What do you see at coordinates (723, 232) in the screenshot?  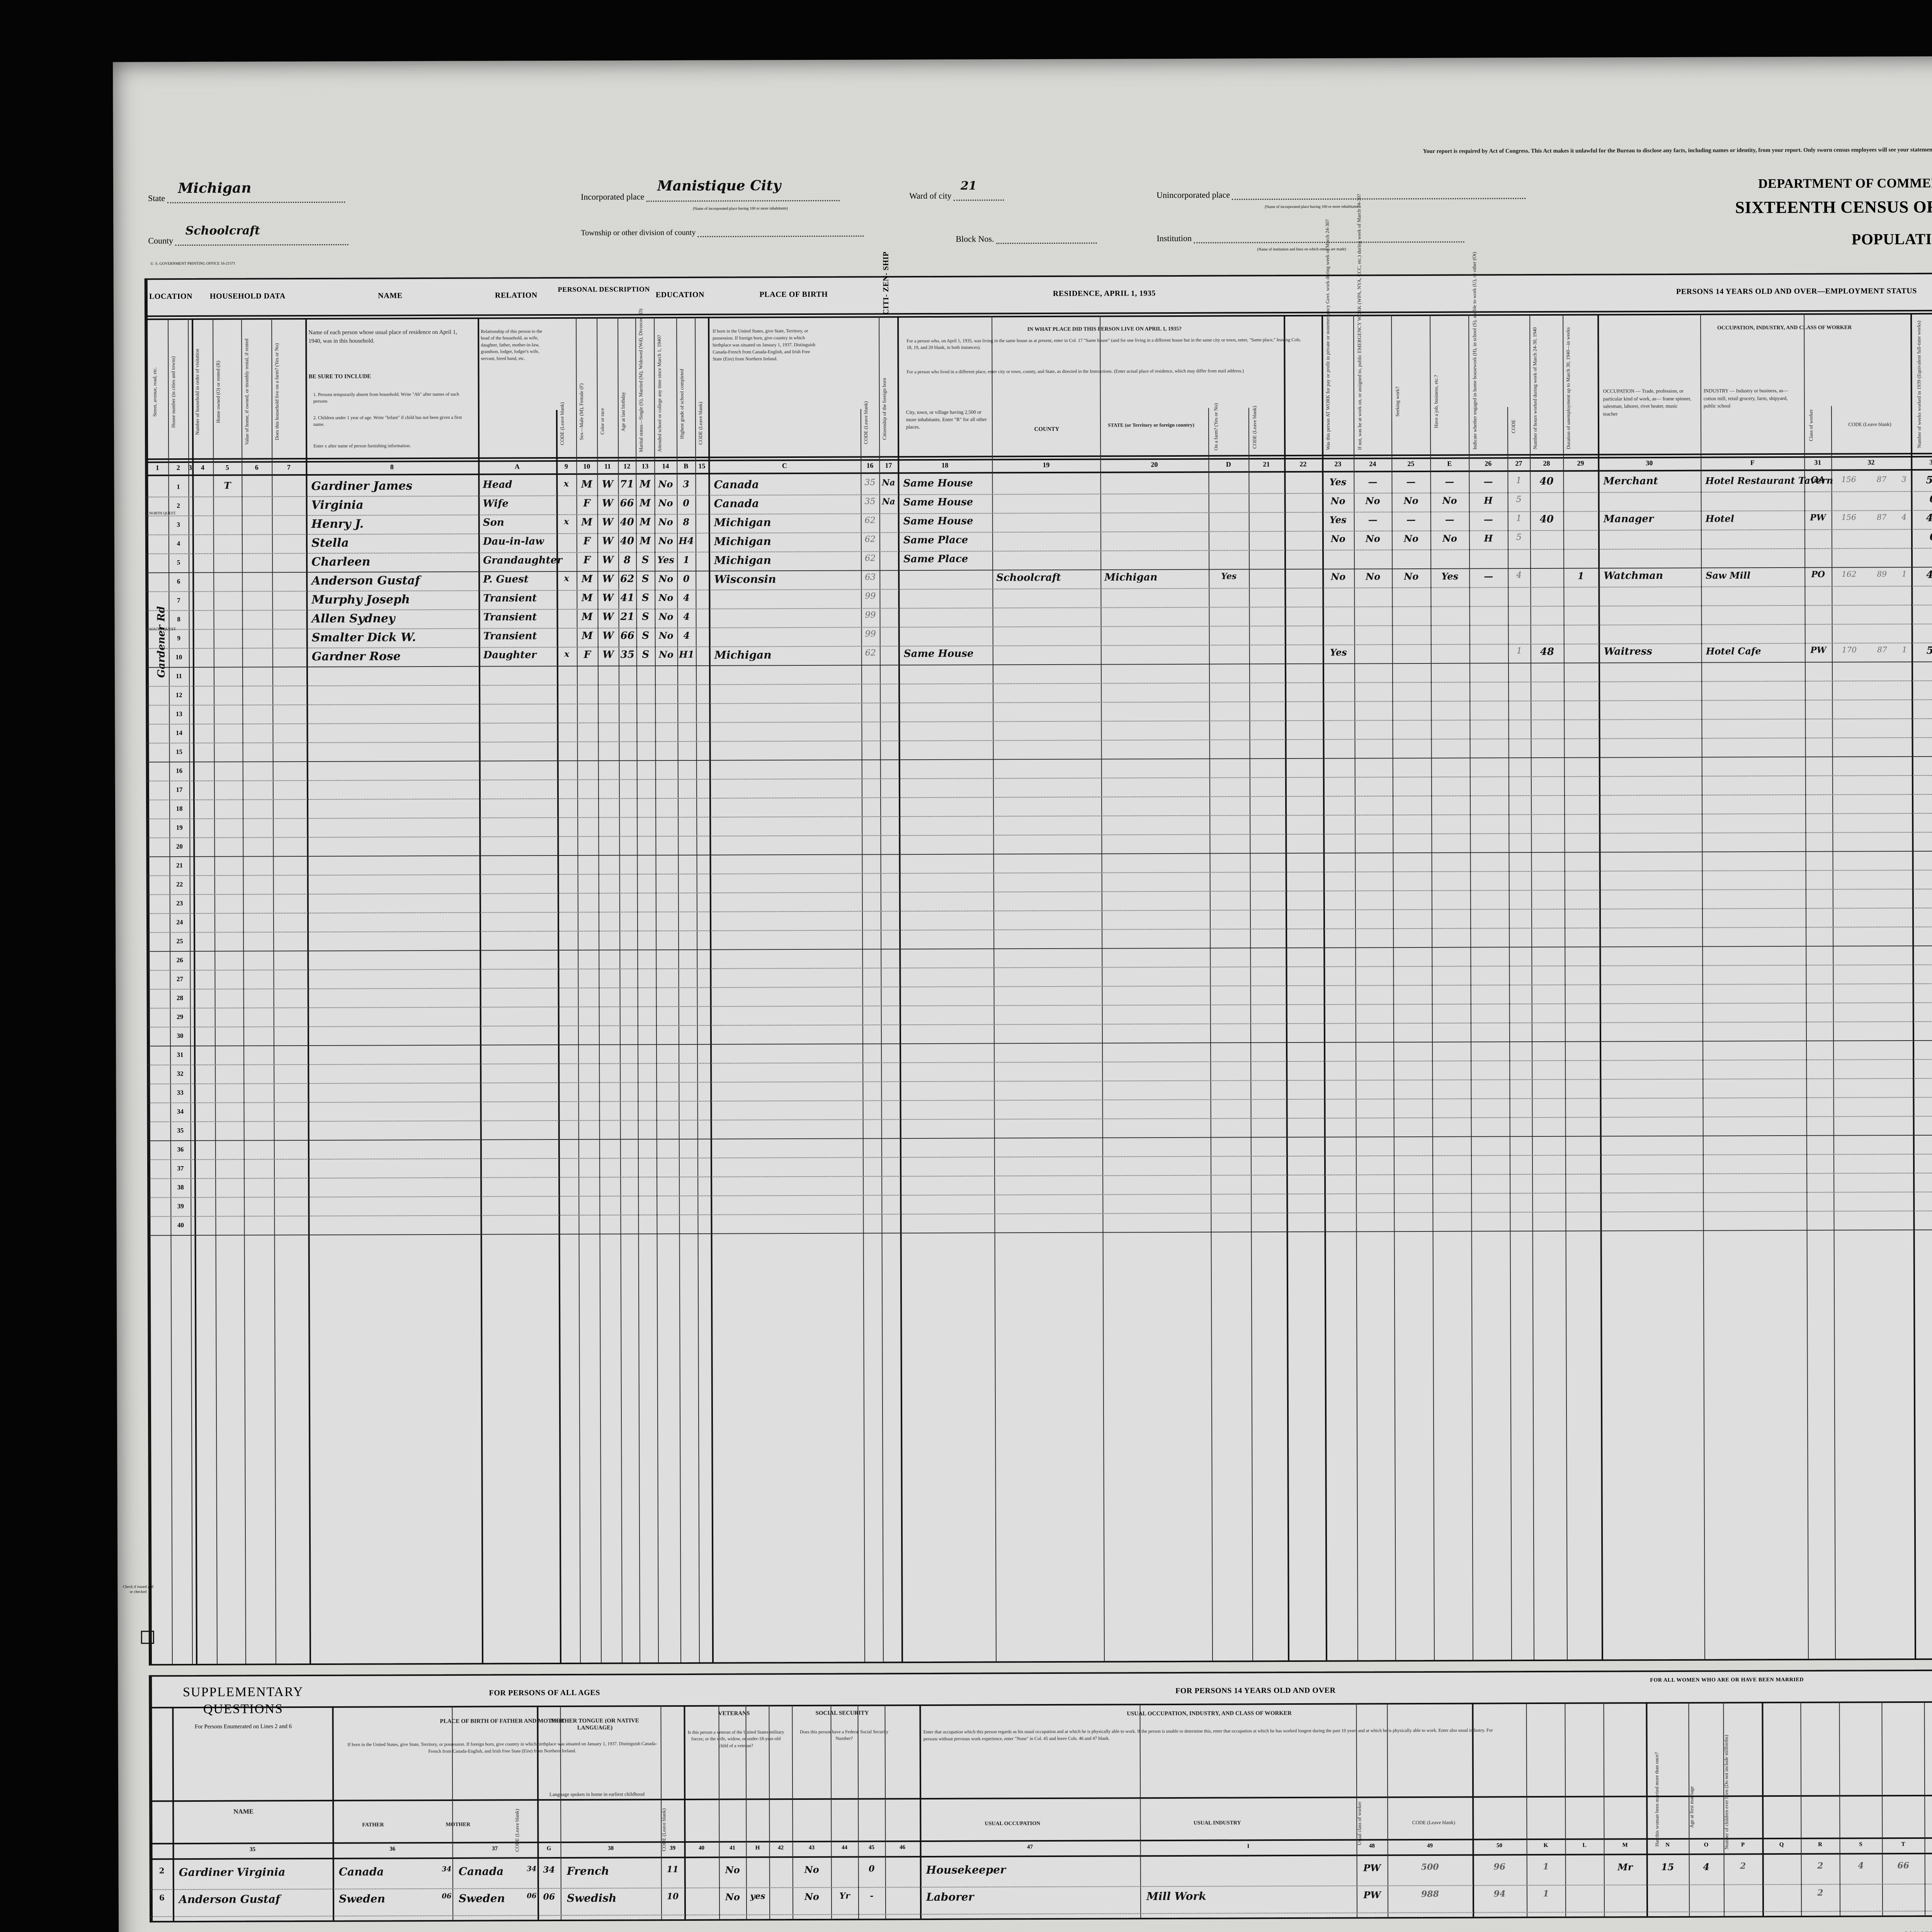 I see `township-field: Township or other division of county` at bounding box center [723, 232].